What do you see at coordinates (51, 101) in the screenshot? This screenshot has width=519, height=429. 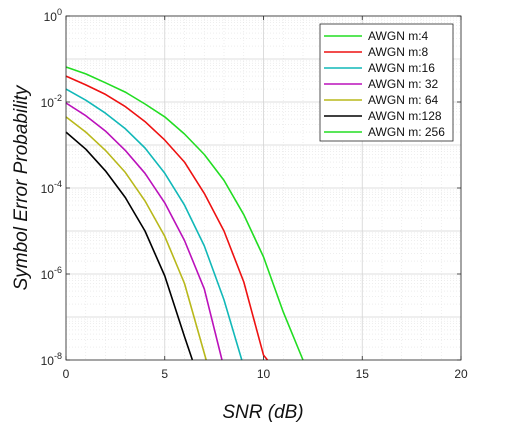 I see `y-tick-label: 10⁻²` at bounding box center [51, 101].